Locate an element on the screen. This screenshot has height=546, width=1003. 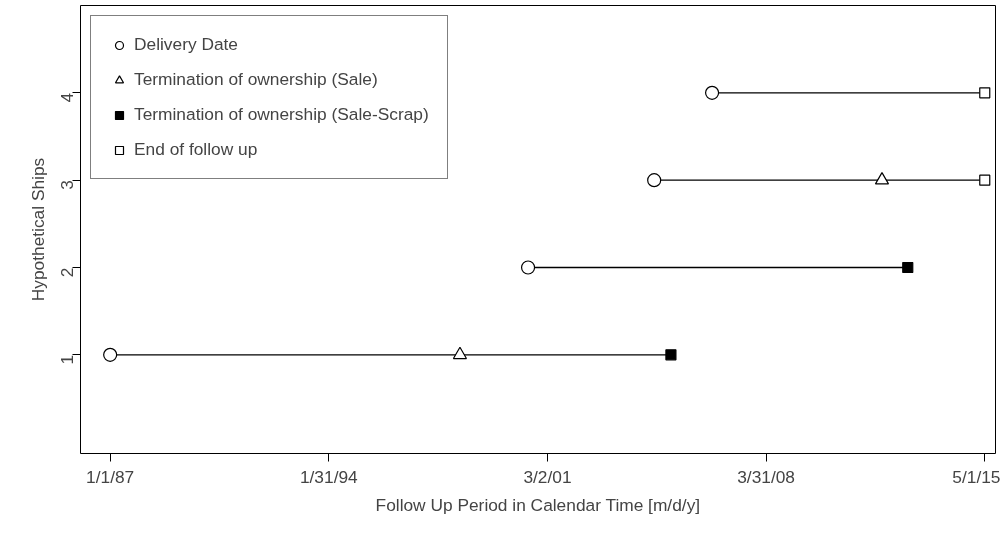
y-tick-label: 3 is located at coordinates (67, 185).